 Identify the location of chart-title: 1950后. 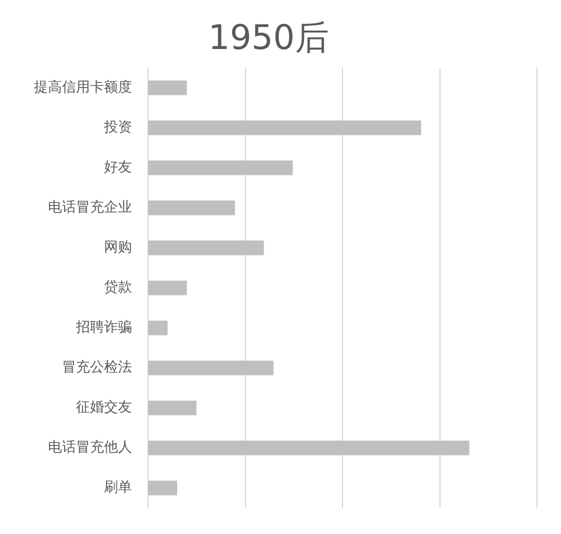
(268, 38).